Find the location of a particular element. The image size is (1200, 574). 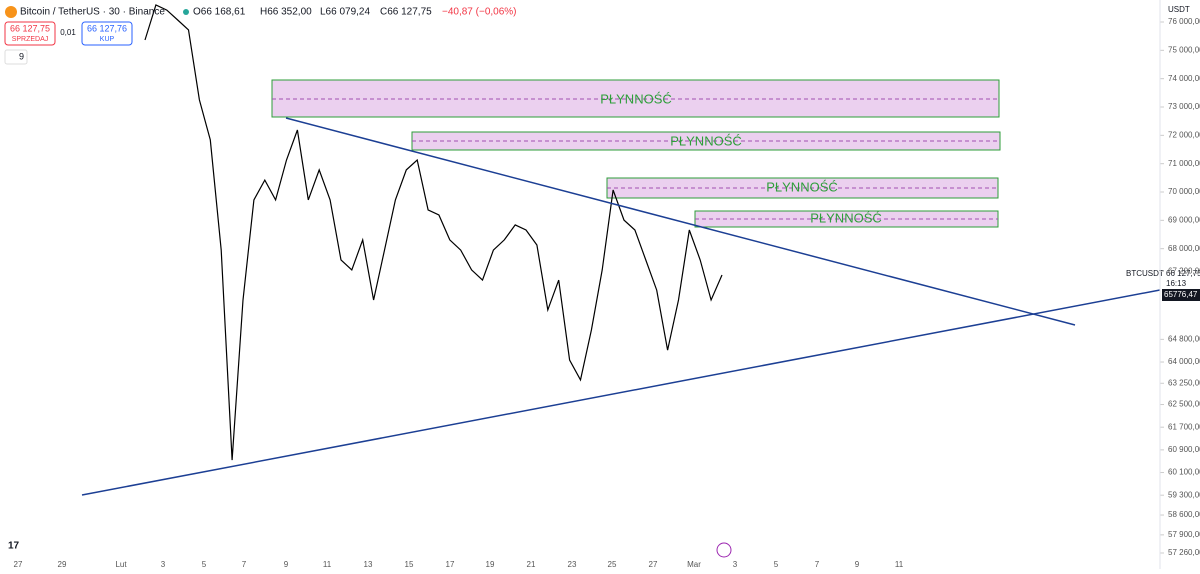

ohlc: C66 127,75 is located at coordinates (406, 12).